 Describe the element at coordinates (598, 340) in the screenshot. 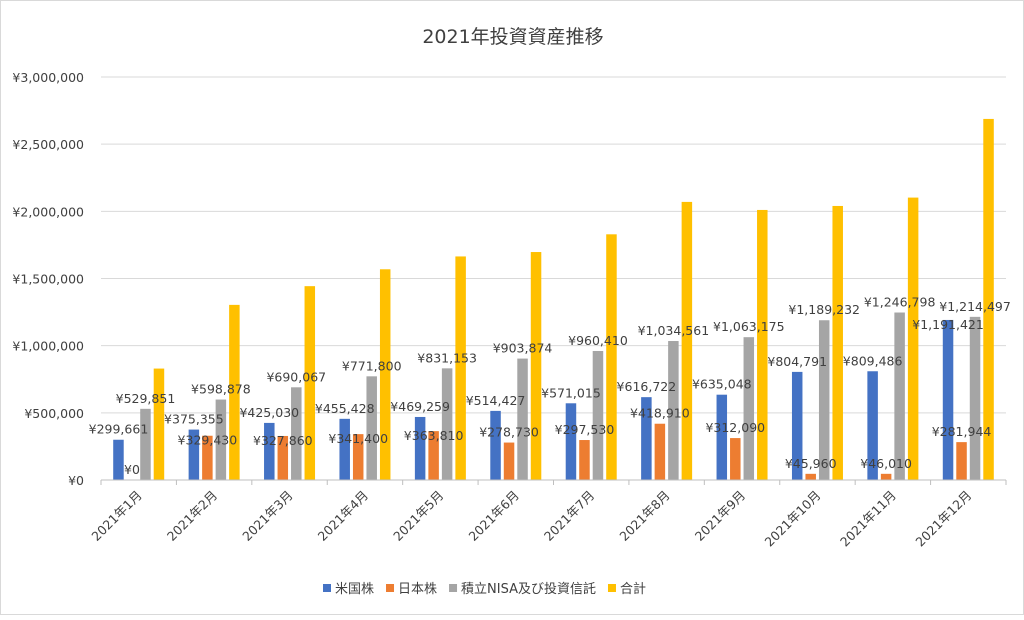

I see `data-label: ¥960,410` at that location.